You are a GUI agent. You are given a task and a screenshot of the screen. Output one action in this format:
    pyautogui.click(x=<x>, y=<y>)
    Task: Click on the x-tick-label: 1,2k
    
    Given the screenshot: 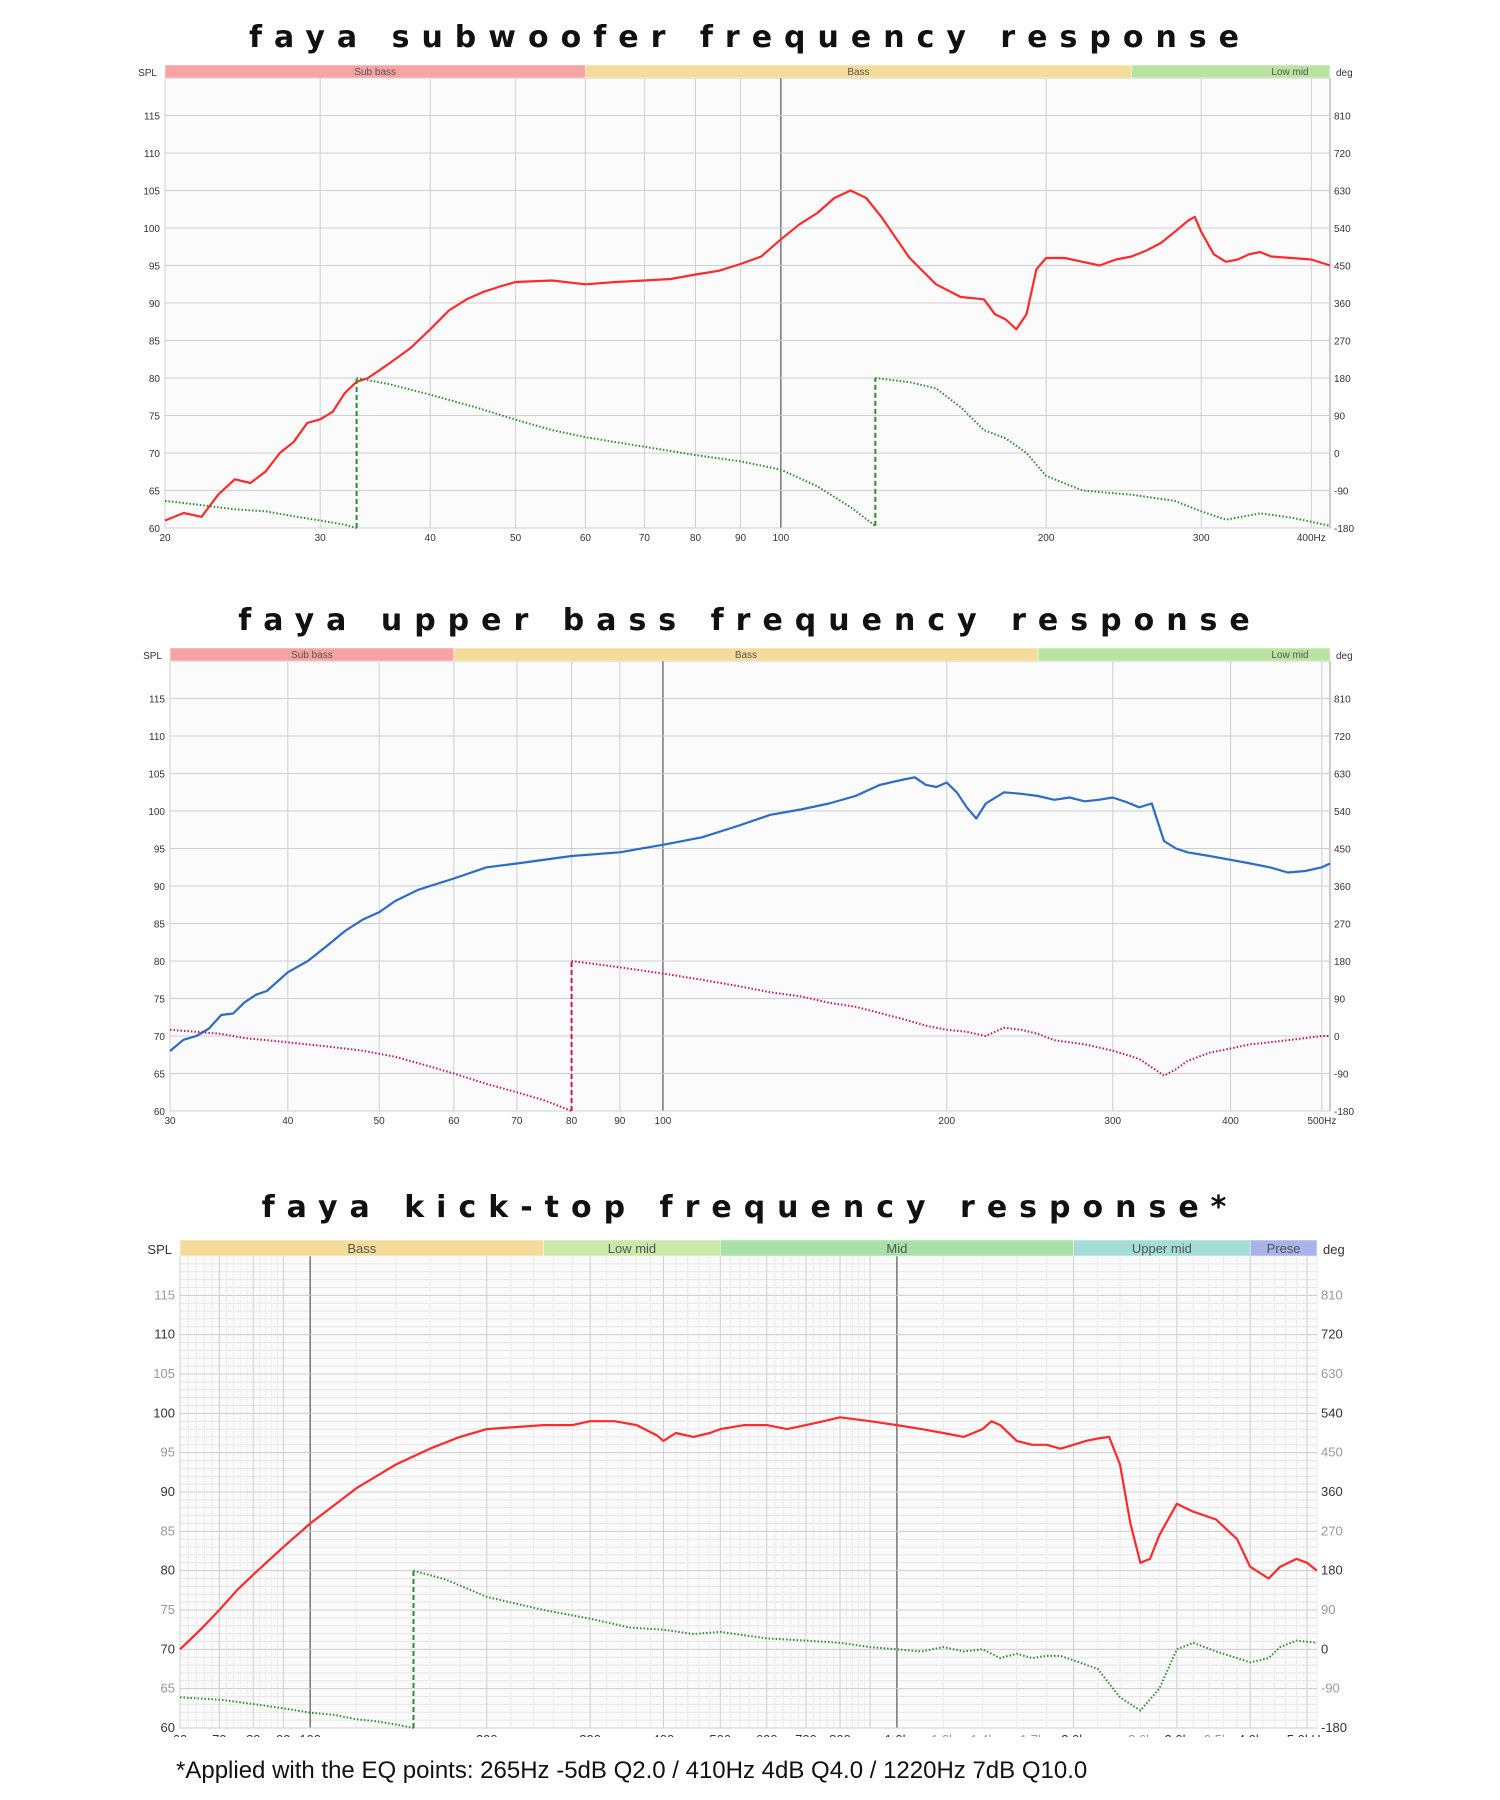 What is the action you would take?
    pyautogui.click(x=943, y=1734)
    